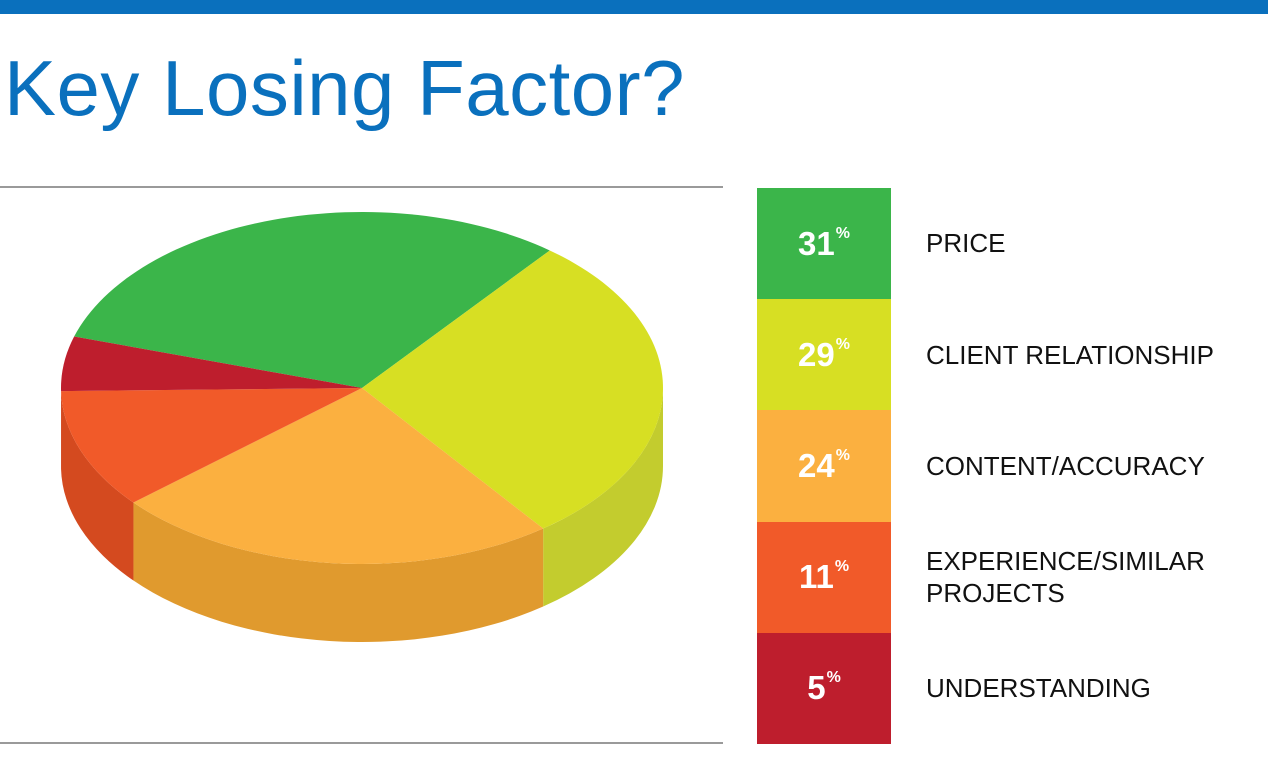 Image resolution: width=1268 pixels, height=762 pixels. I want to click on legend-row: 24% CONTENT/ACCURACY, so click(1007, 466).